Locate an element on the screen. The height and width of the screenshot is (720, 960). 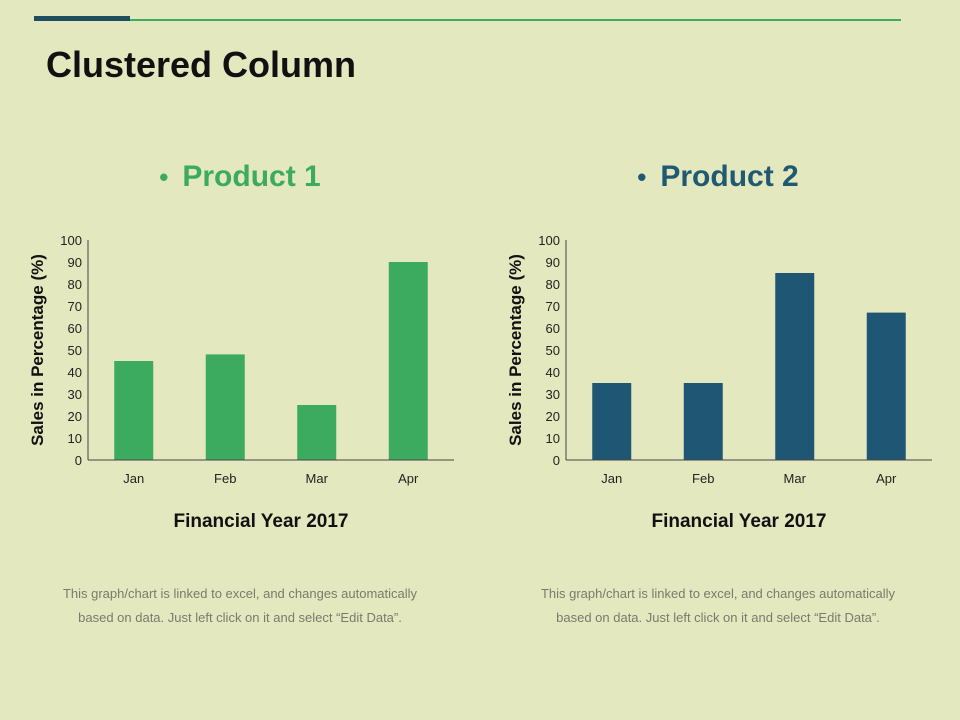
chart-title: • Product 2 is located at coordinates (718, 177).